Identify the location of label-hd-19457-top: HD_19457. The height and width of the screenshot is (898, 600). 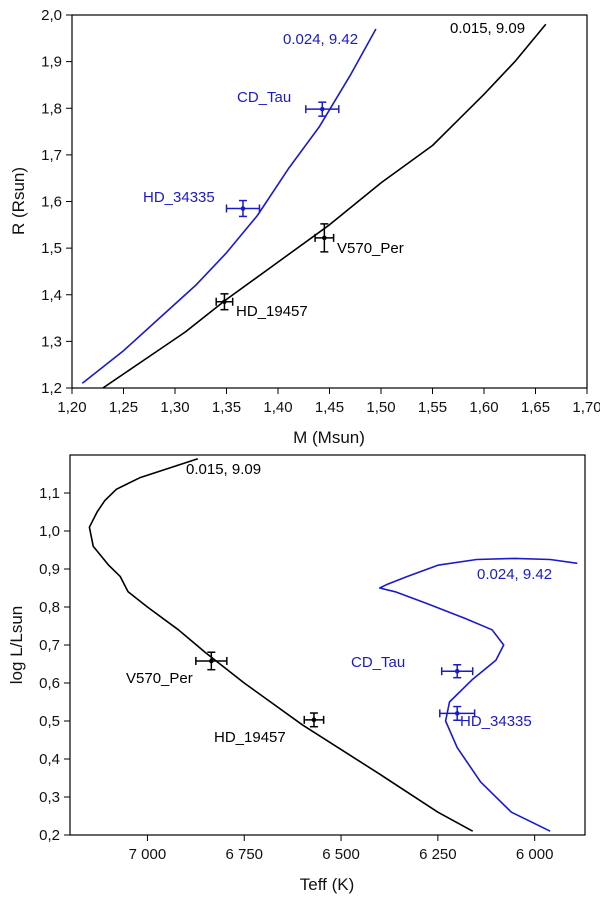
(272, 311).